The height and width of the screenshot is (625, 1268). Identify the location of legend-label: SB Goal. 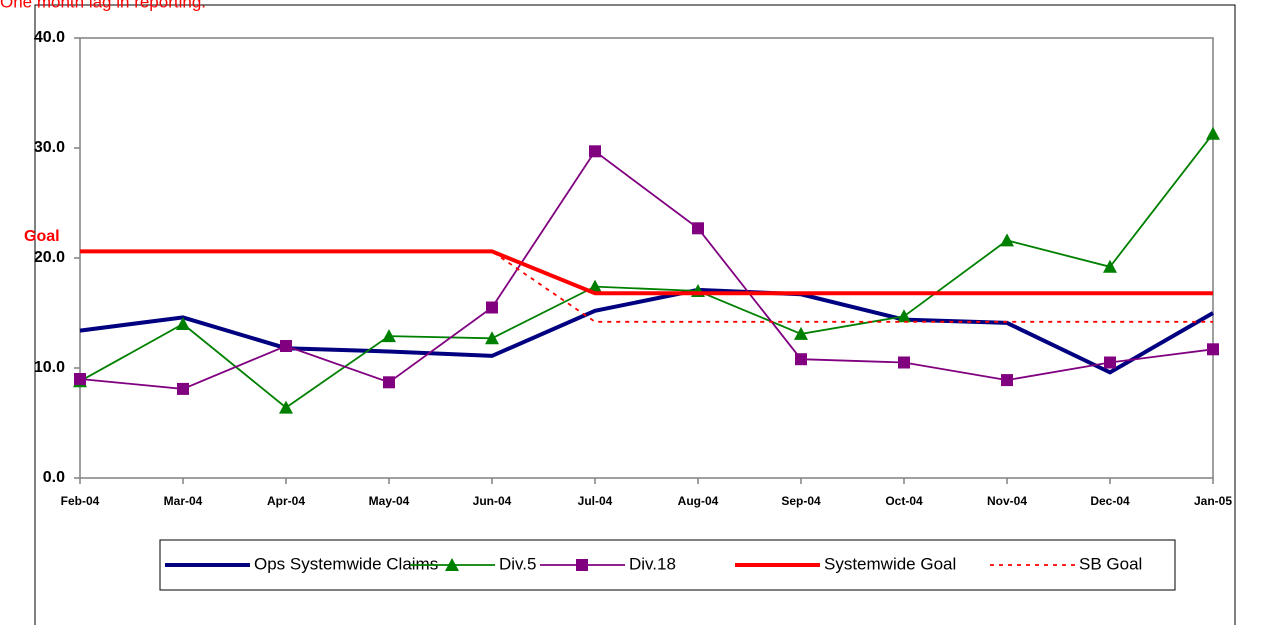
(1110, 563).